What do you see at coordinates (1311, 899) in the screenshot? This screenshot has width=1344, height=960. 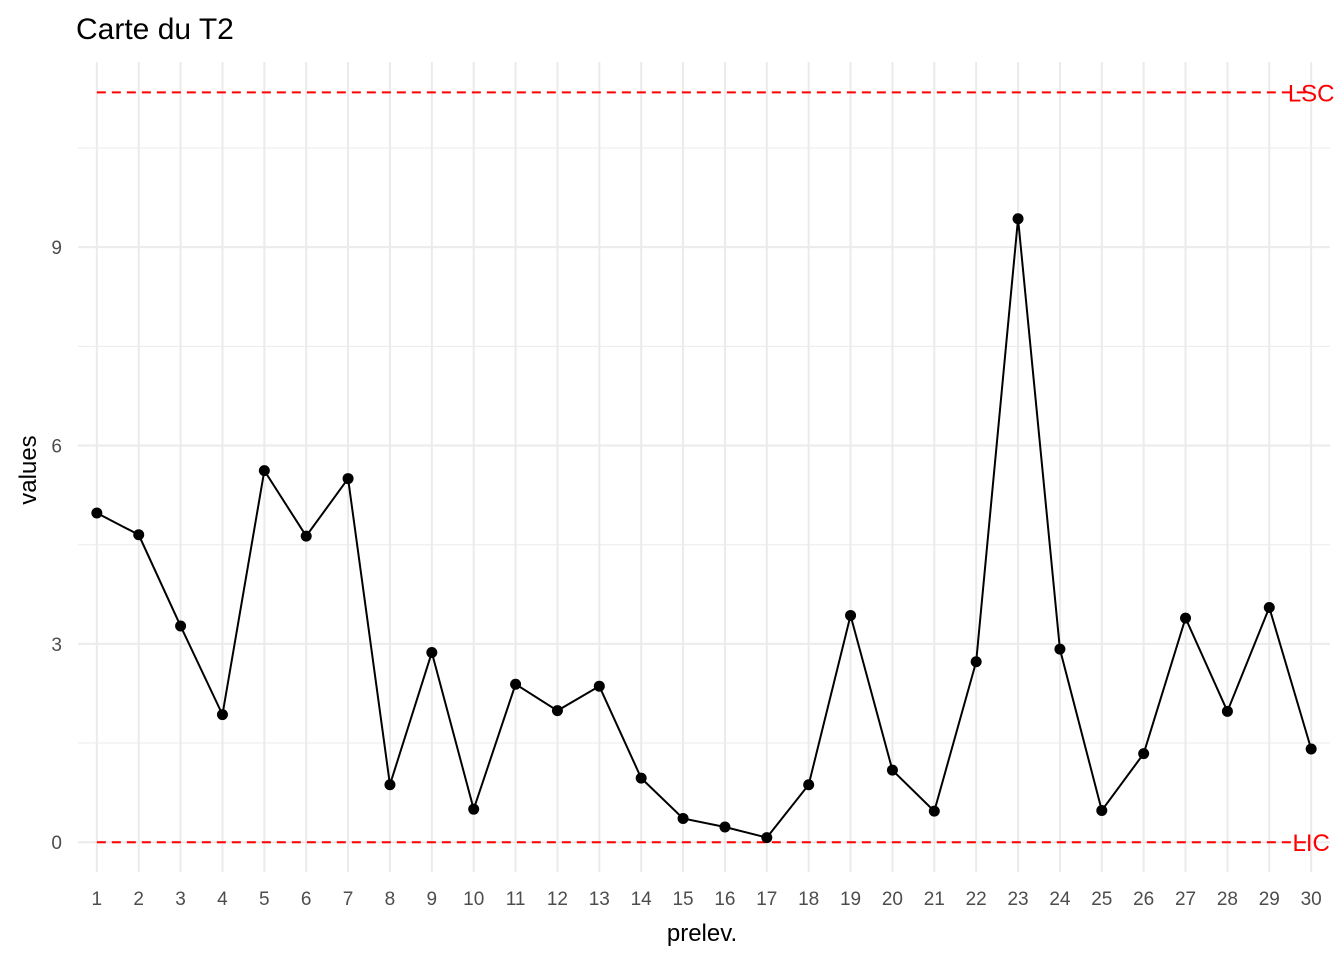 I see `x-tick-label: 30` at bounding box center [1311, 899].